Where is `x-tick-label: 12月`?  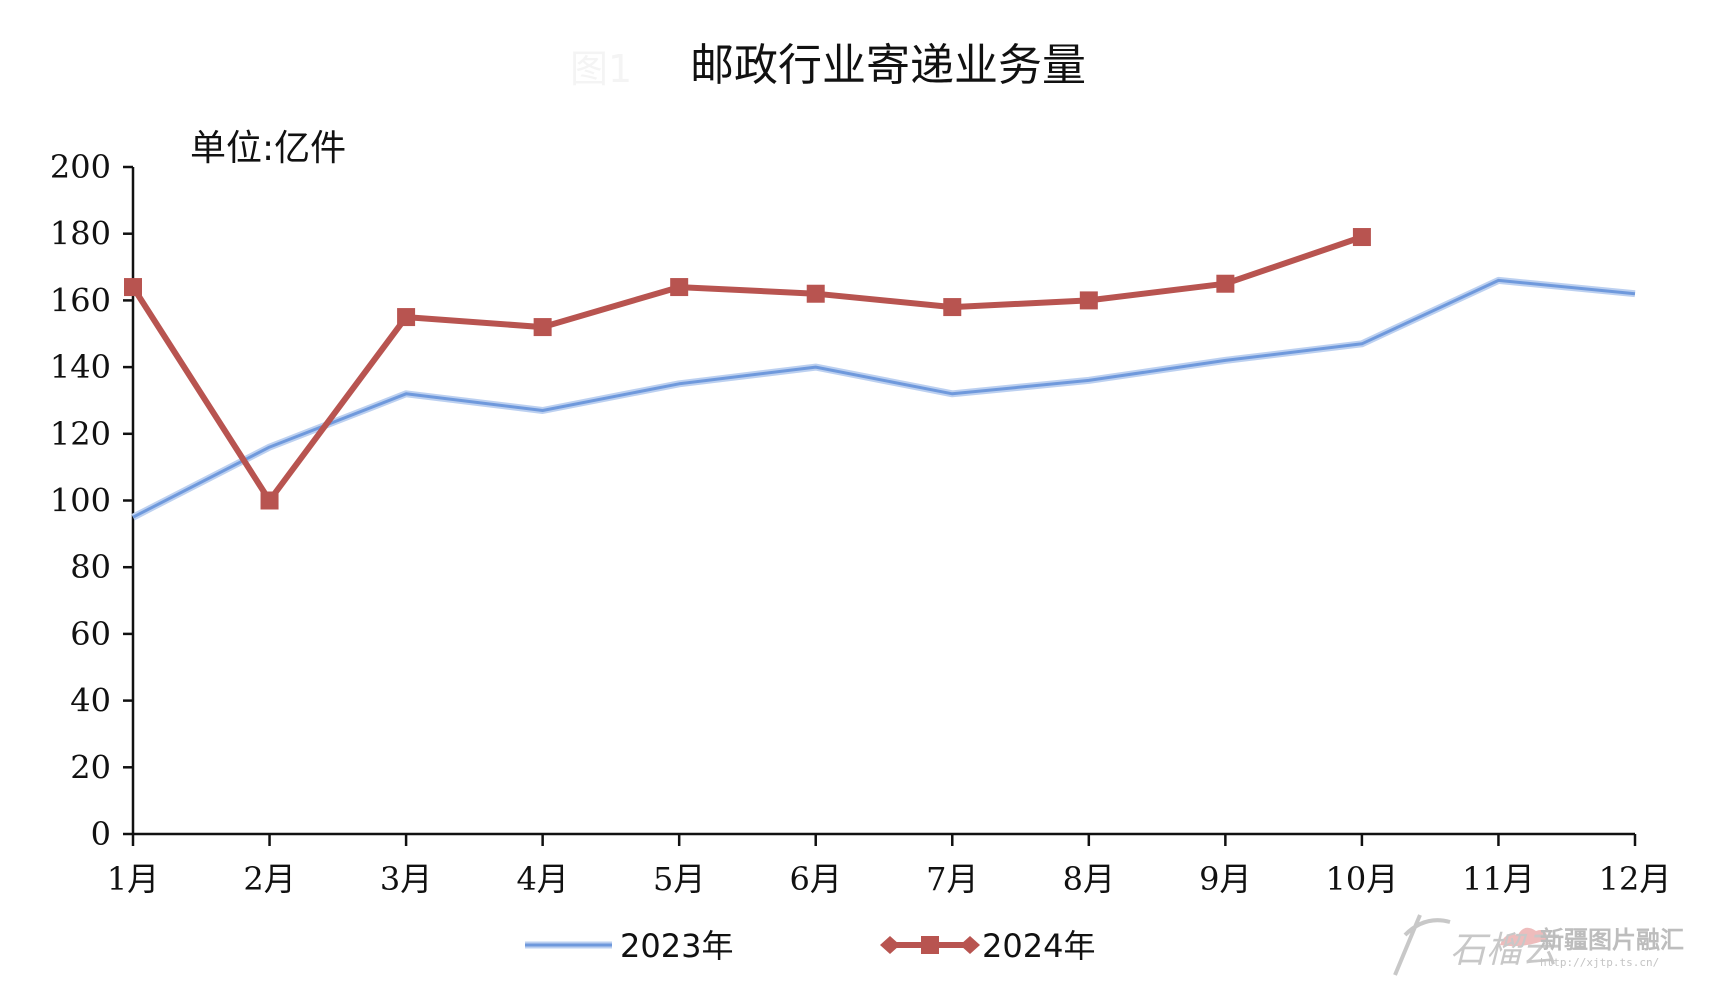
x-tick-label: 12月 is located at coordinates (1635, 879).